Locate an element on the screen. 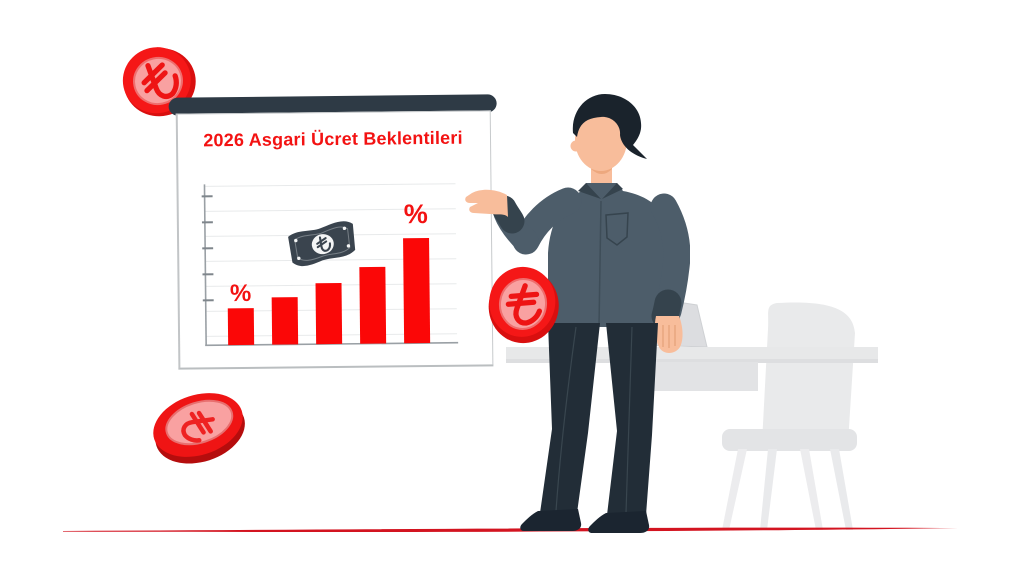 The width and height of the screenshot is (1024, 576). collar-right is located at coordinates (612, 191).